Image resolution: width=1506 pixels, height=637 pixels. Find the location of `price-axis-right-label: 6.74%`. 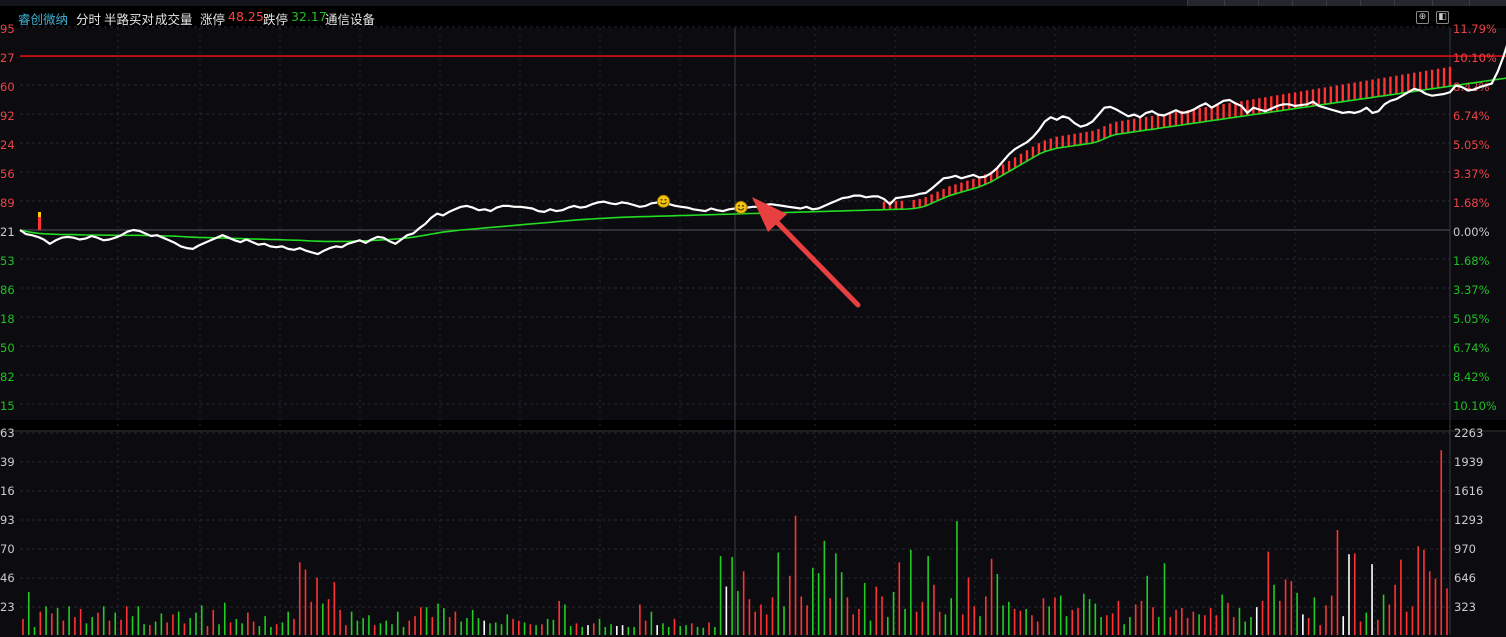

price-axis-right-label: 6.74% is located at coordinates (1471, 116).